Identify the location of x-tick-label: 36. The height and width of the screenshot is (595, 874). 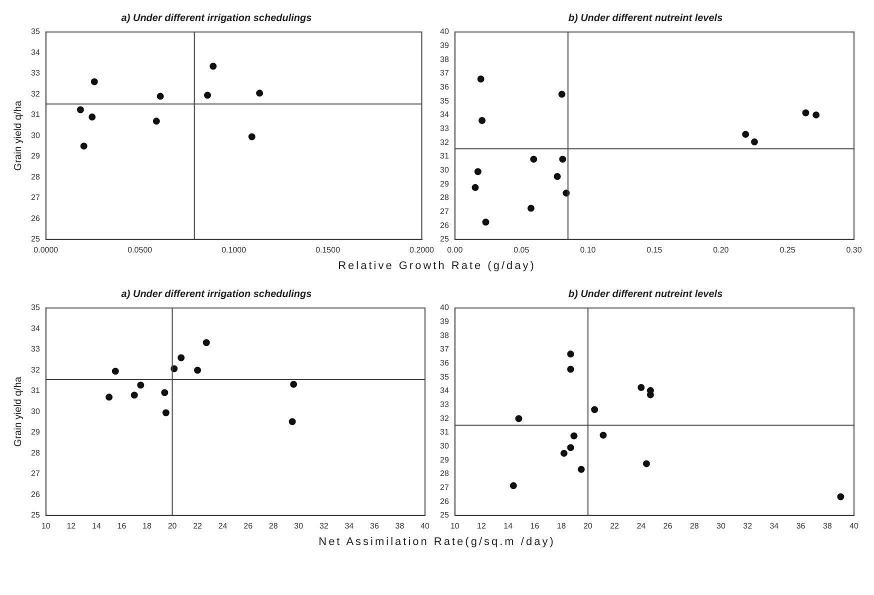
(375, 525).